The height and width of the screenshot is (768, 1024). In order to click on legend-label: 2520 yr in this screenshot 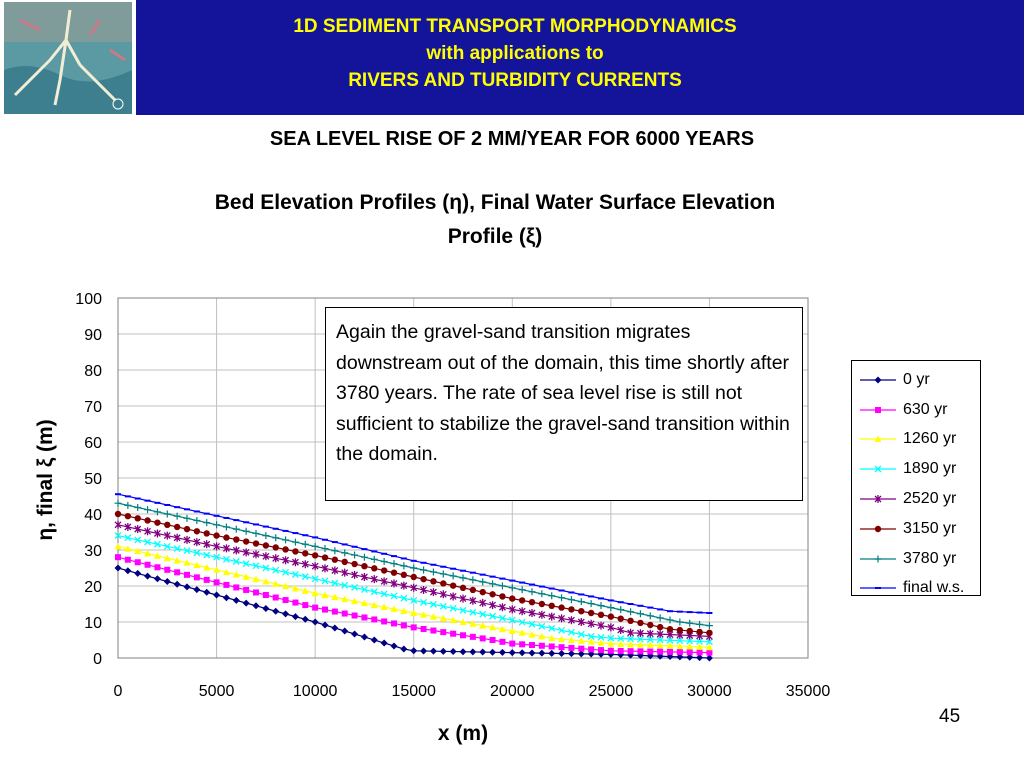, I will do `click(930, 499)`.